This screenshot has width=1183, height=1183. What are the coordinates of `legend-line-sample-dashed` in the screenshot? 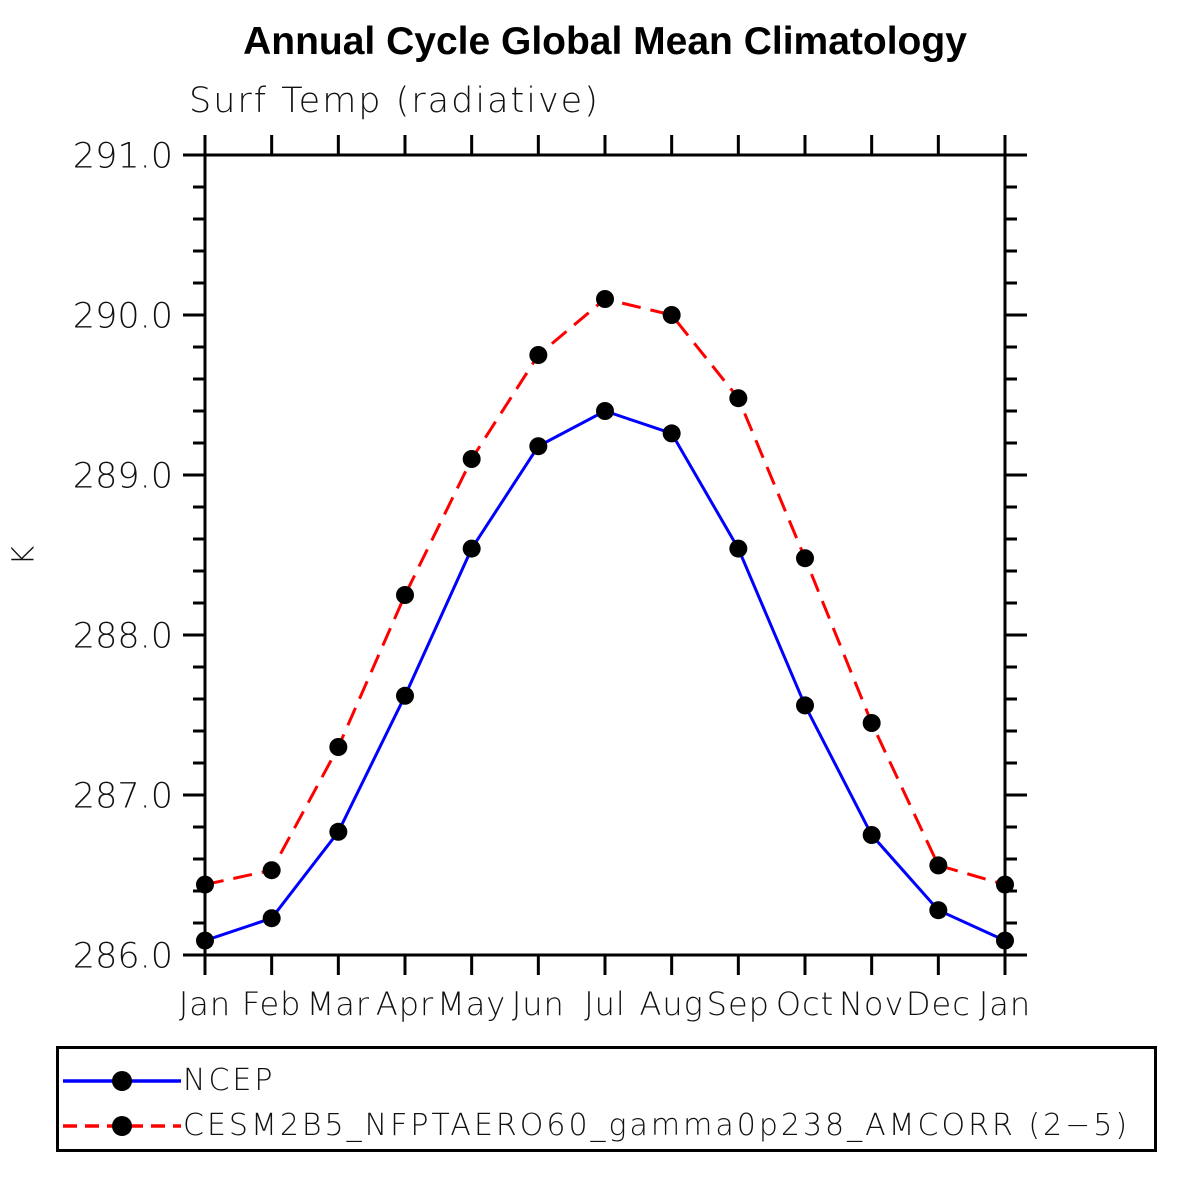 It's located at (122, 1125).